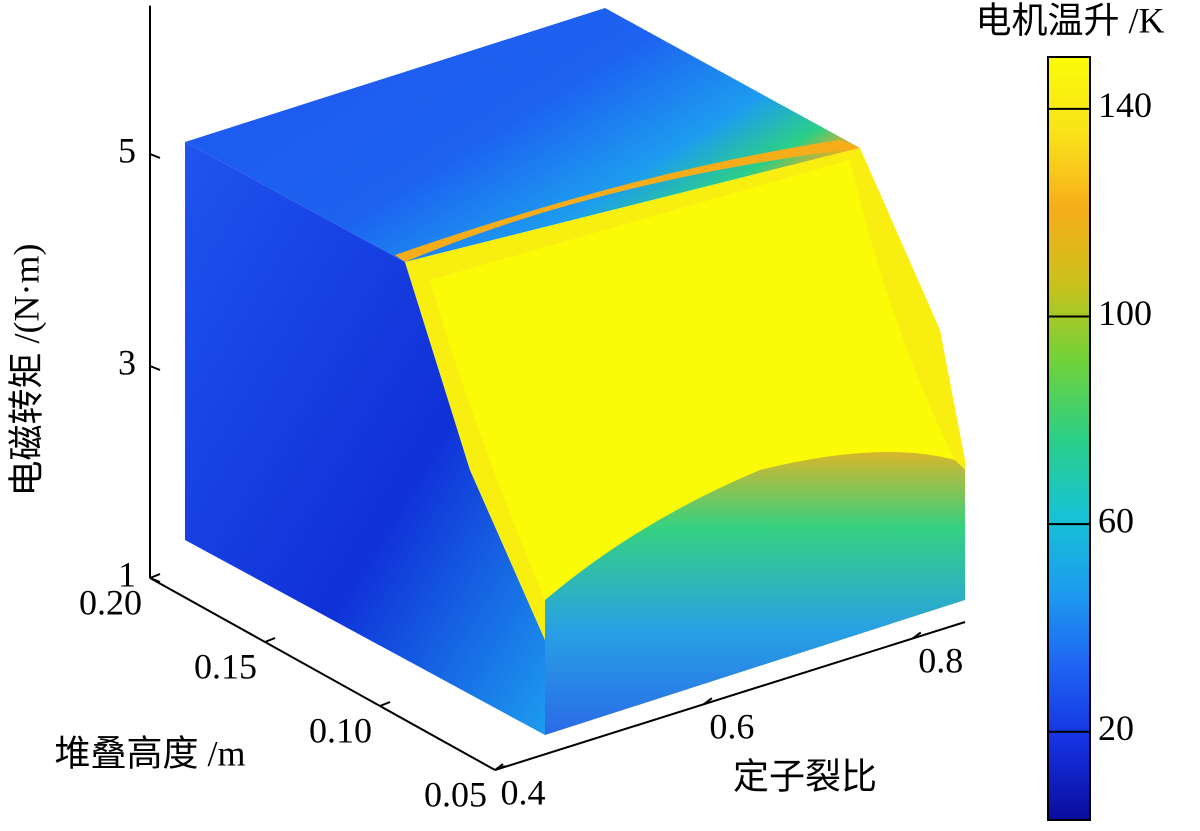 The image size is (1200, 831). What do you see at coordinates (755, 586) in the screenshot?
I see `right-face-rim` at bounding box center [755, 586].